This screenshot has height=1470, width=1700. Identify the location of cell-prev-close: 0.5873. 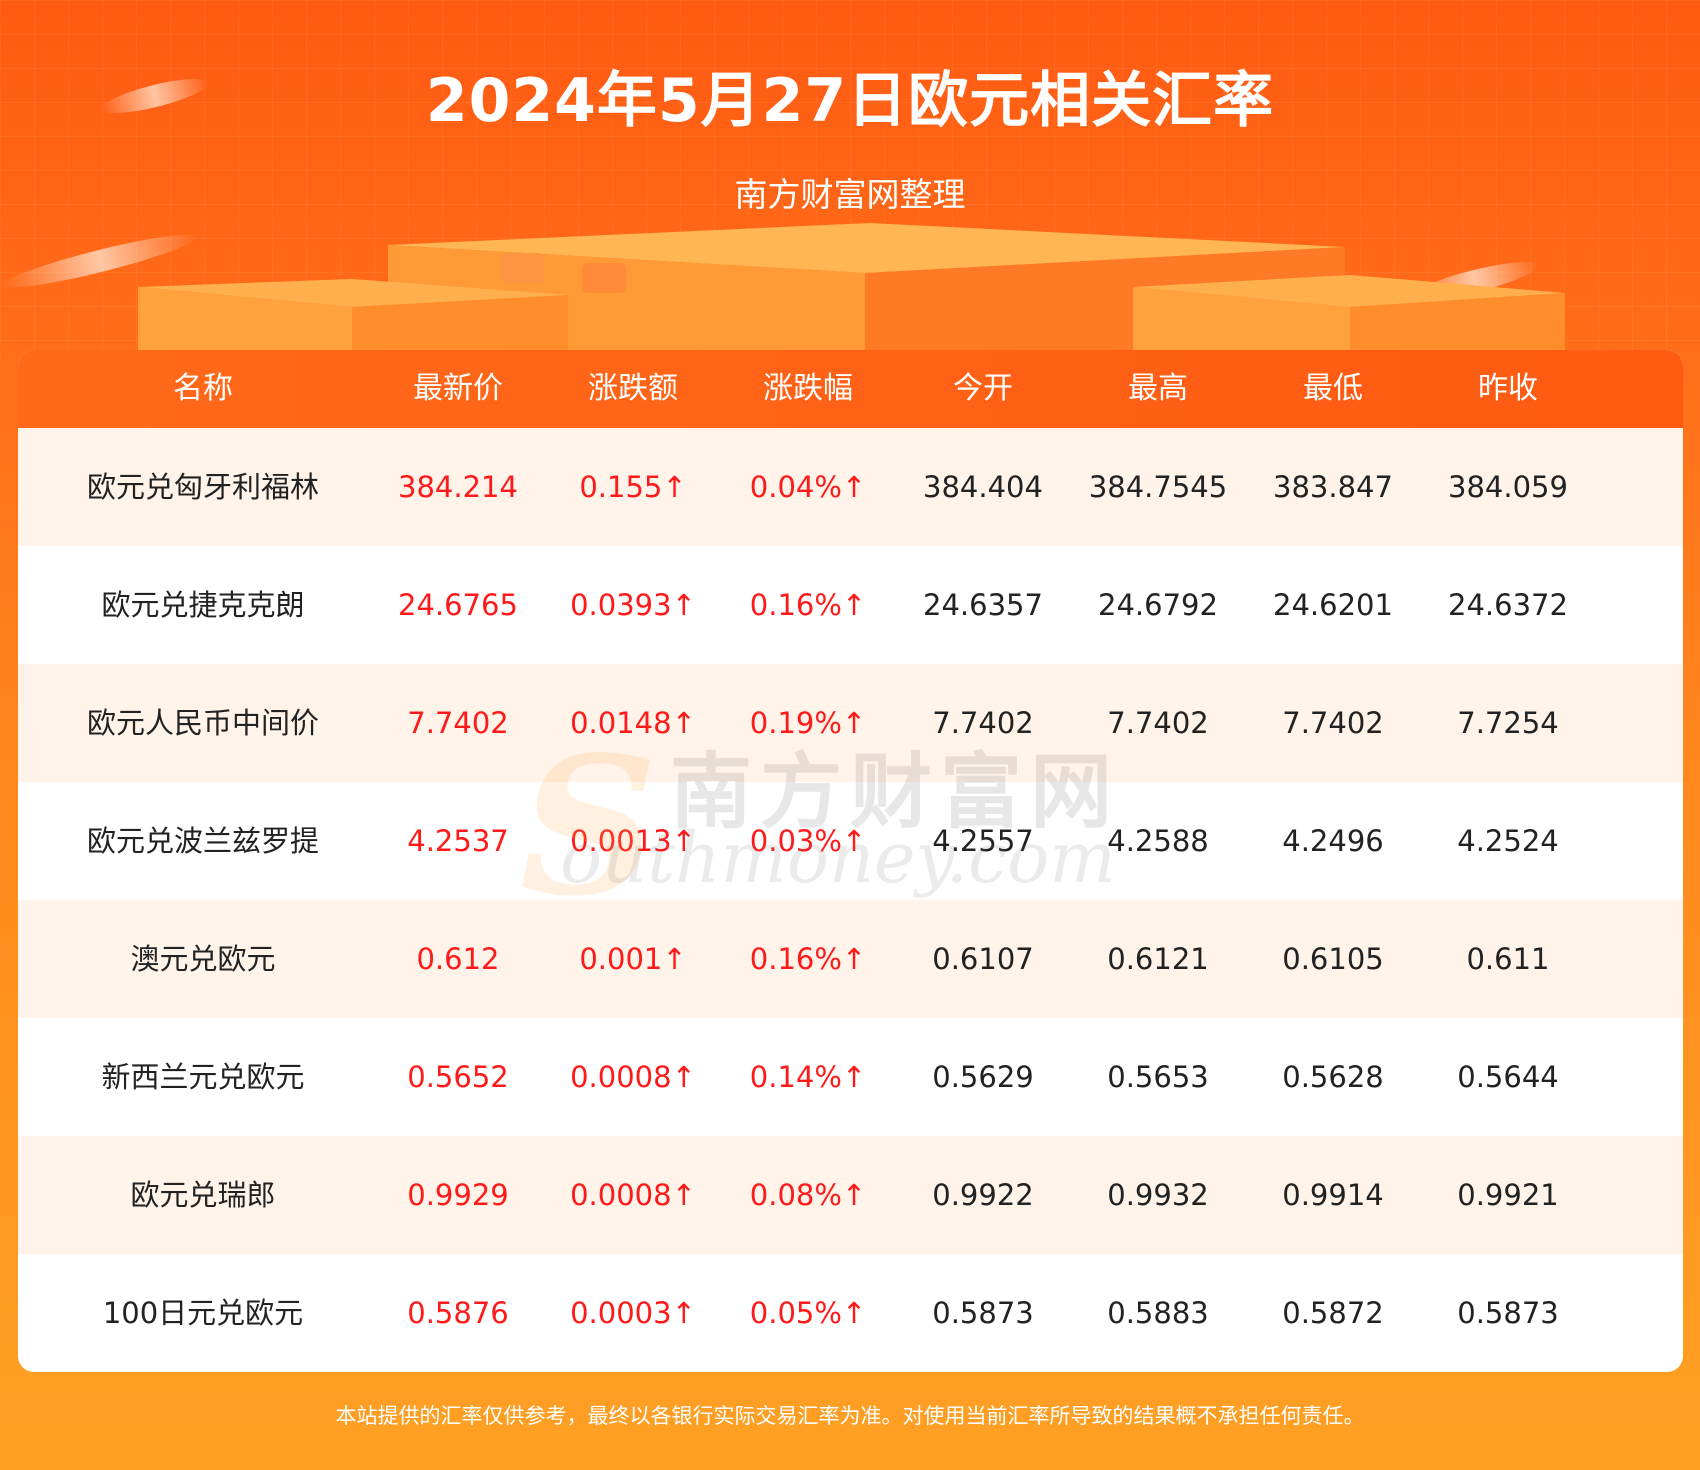
(1508, 1313).